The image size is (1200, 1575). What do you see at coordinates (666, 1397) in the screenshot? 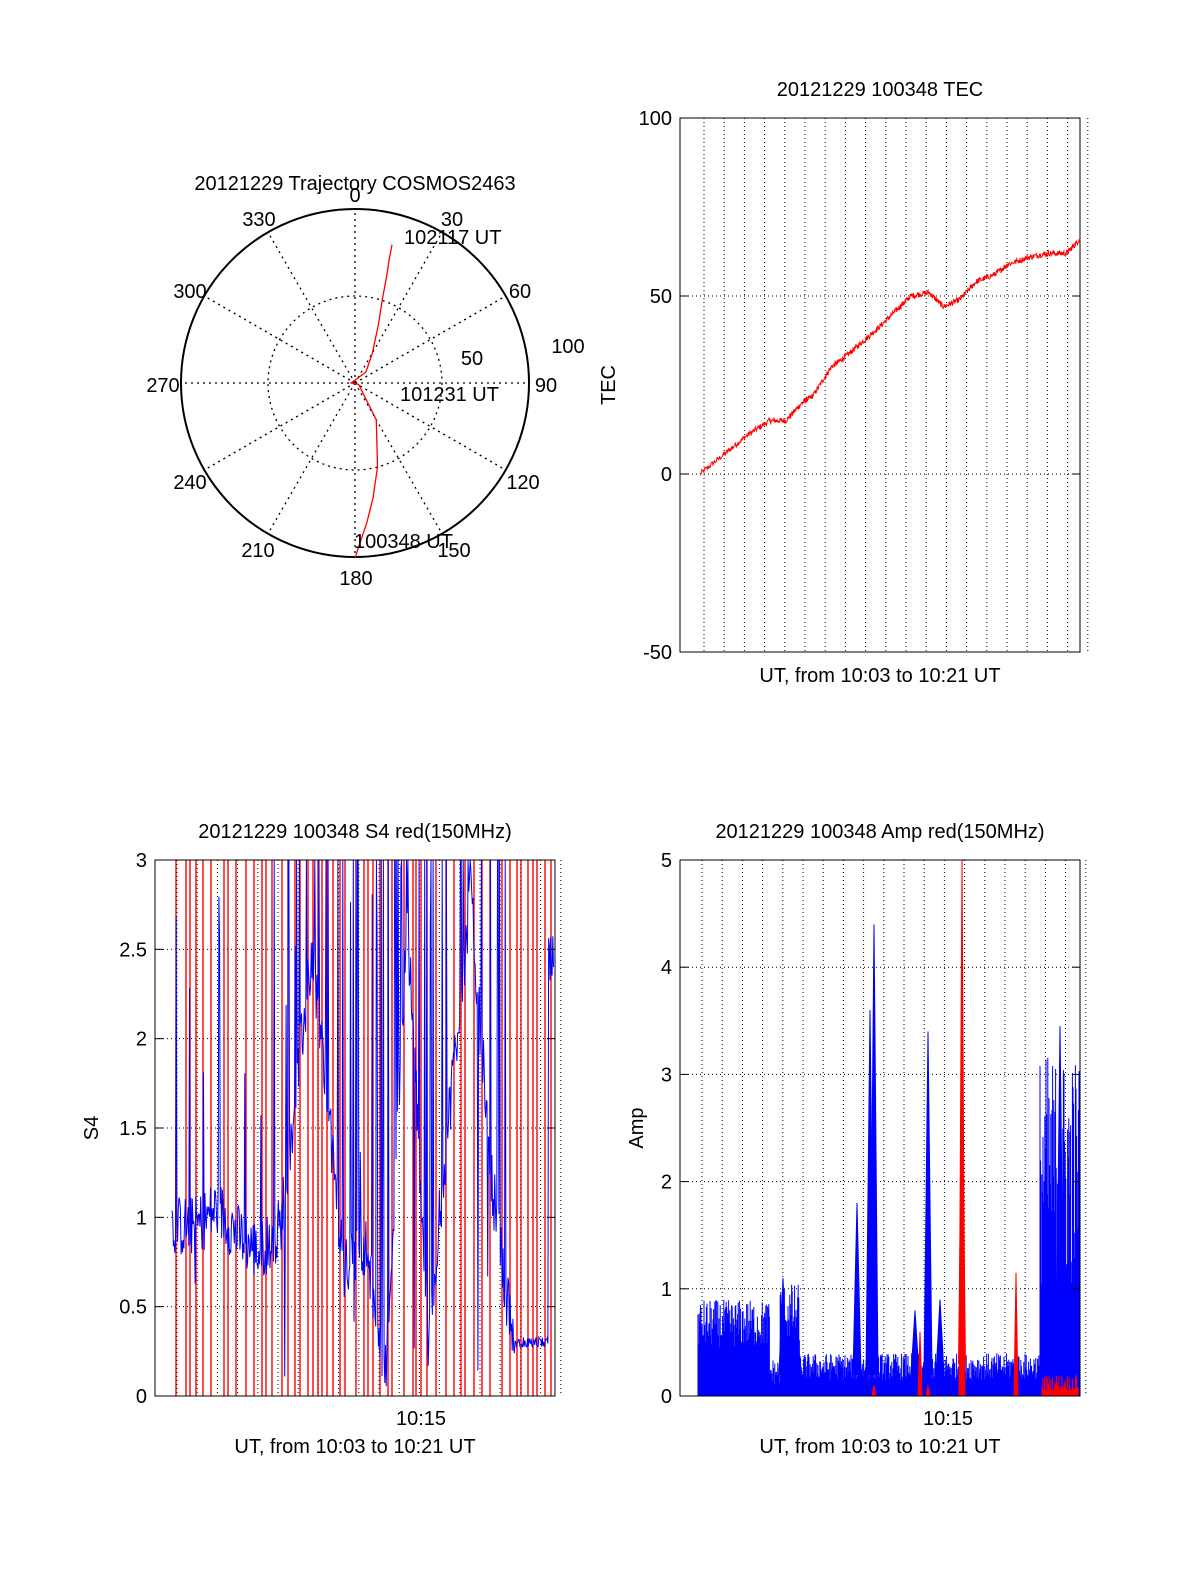
I see `amp-grid-hline-label: 0` at bounding box center [666, 1397].